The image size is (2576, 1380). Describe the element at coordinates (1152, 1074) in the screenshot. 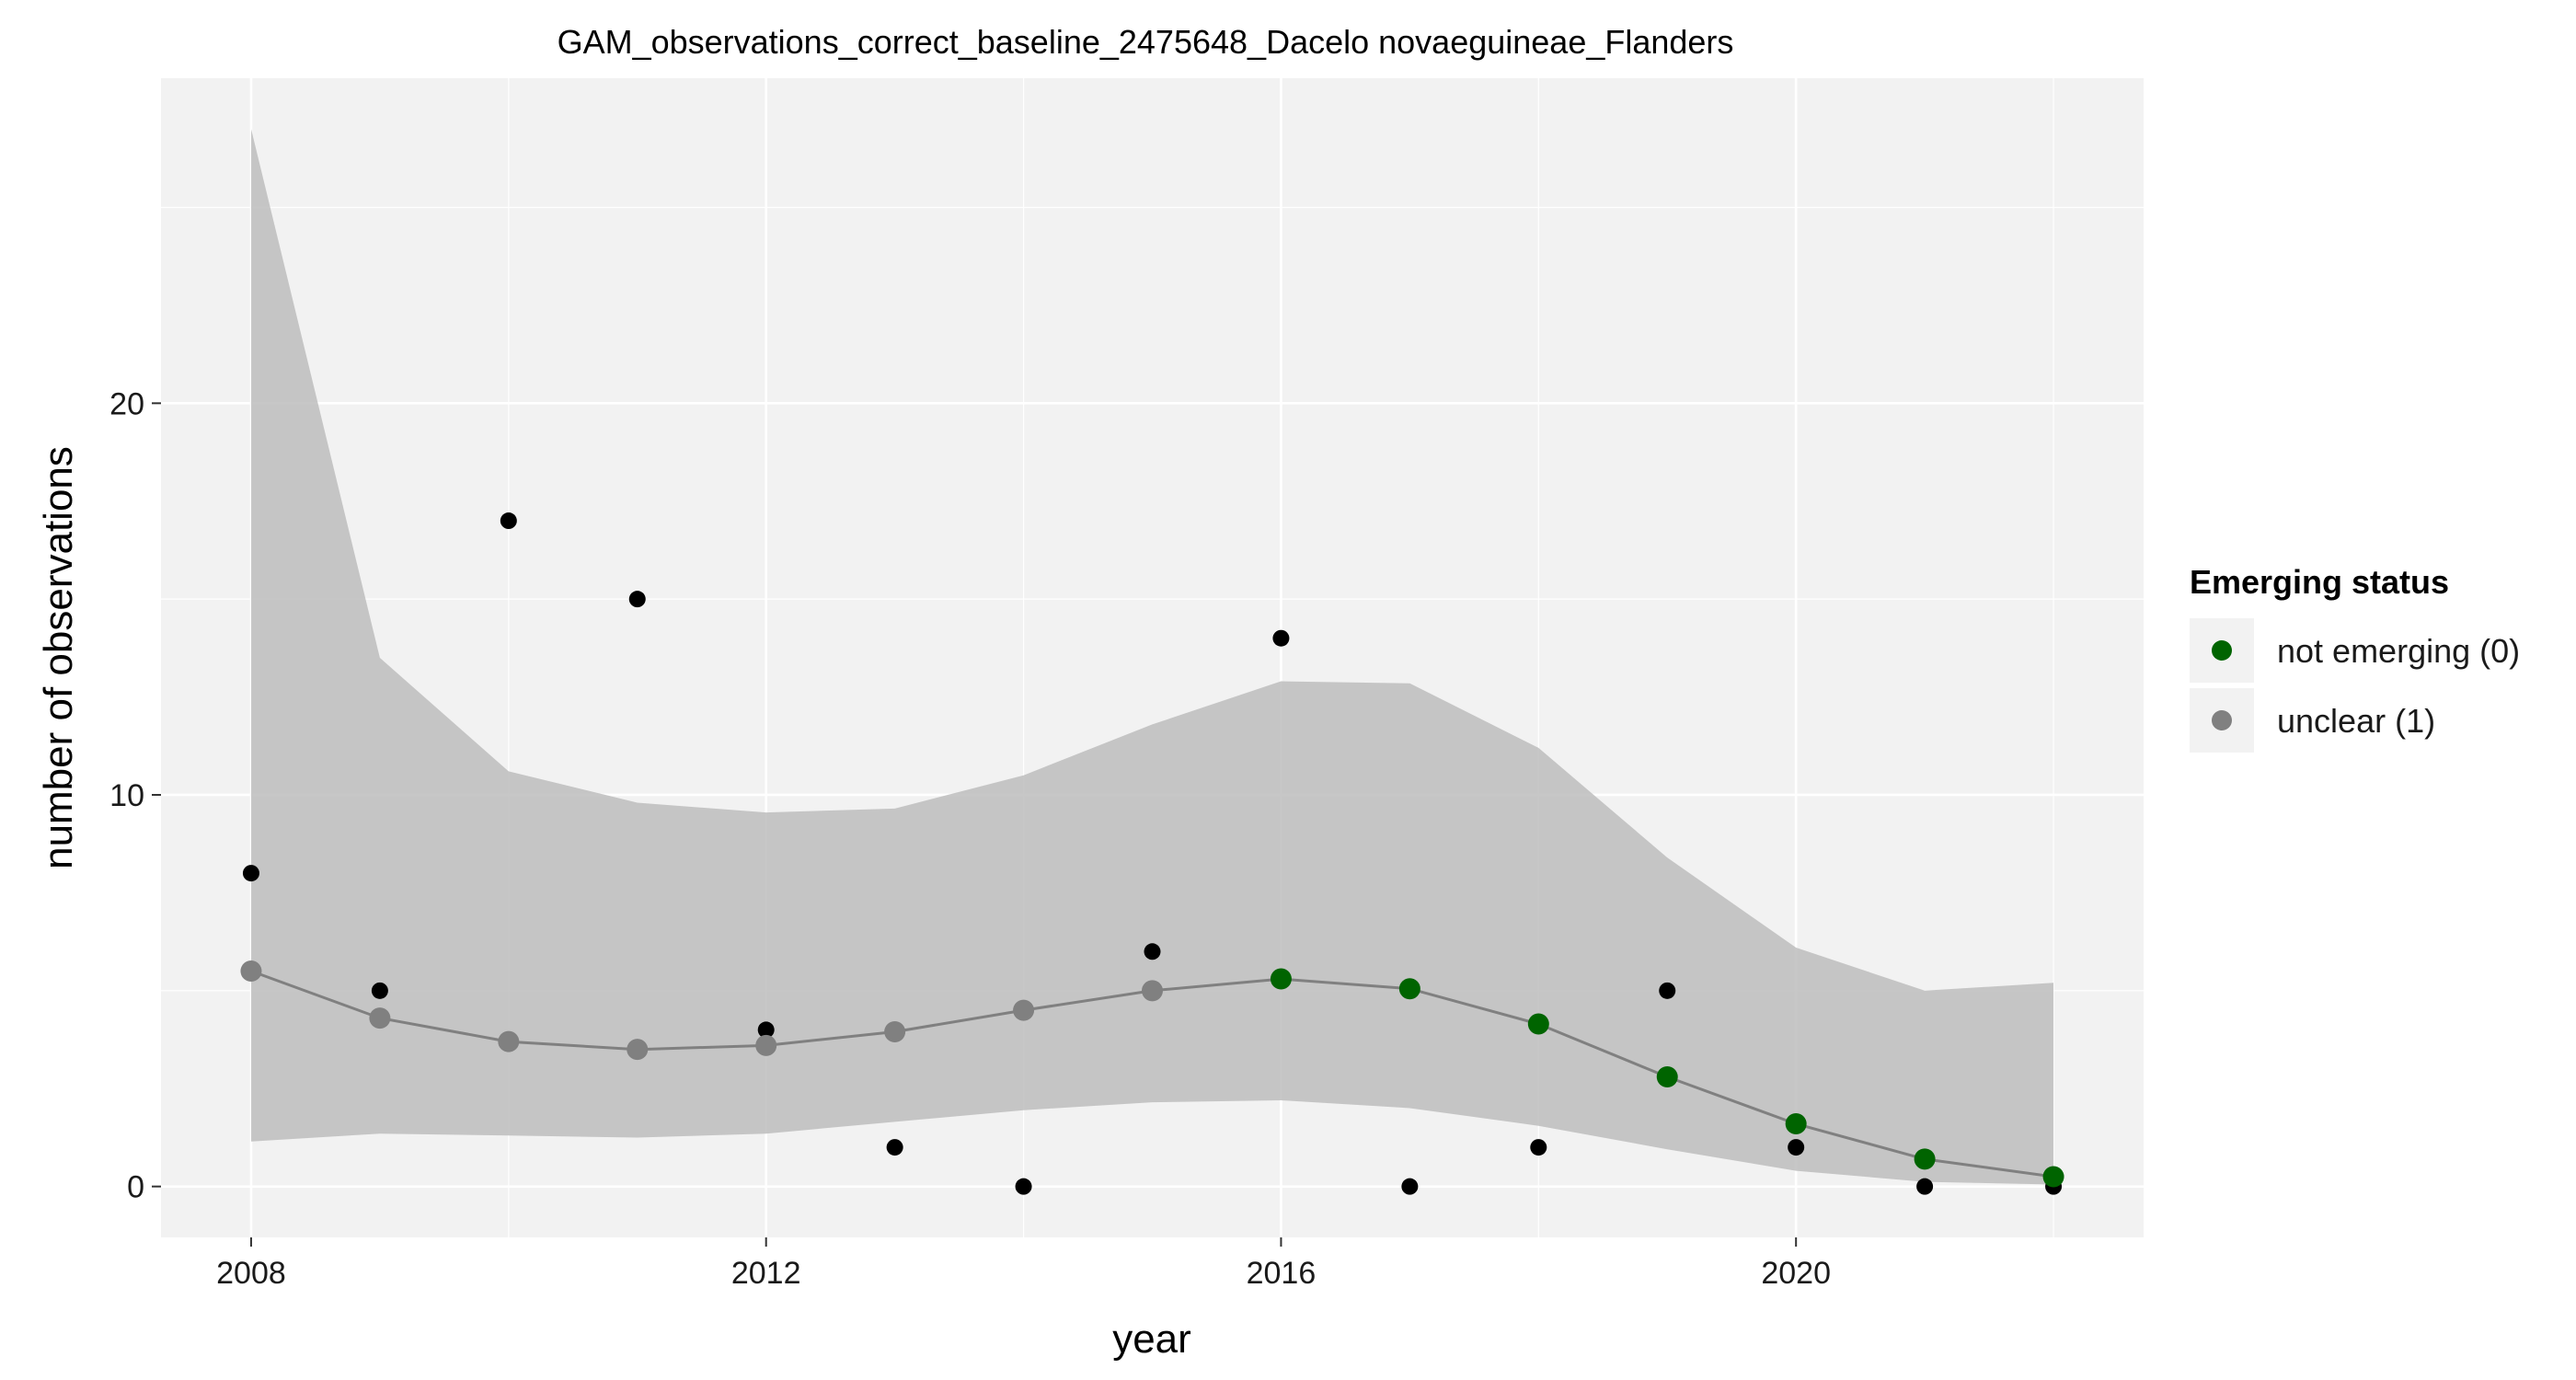

I see `fitted-points-layer` at that location.